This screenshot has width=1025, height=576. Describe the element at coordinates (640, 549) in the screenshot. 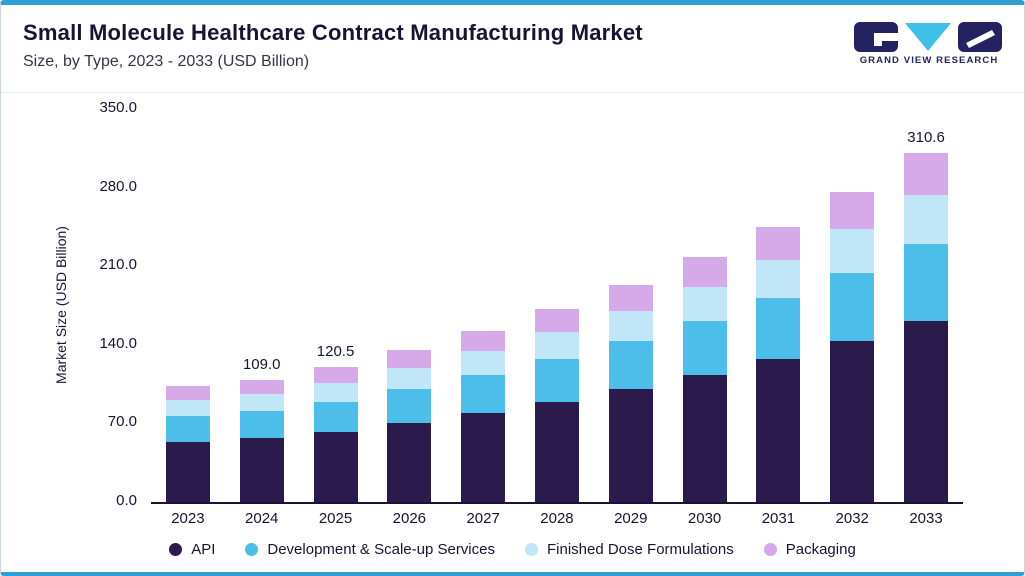

I see `legend-label: Finished Dose Formulations` at that location.